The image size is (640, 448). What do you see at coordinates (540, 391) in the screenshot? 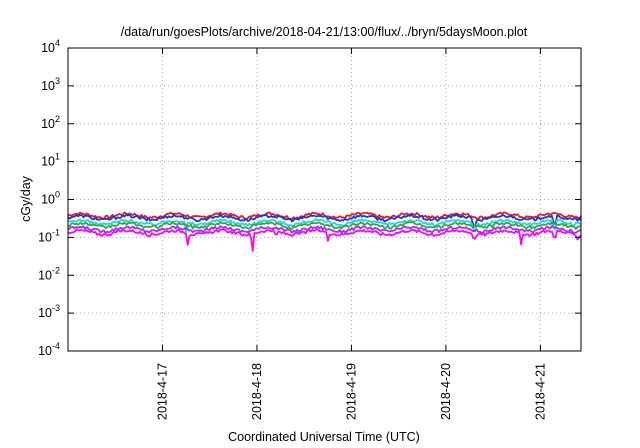
I see `x-tick-label: 2018-4-21` at bounding box center [540, 391].